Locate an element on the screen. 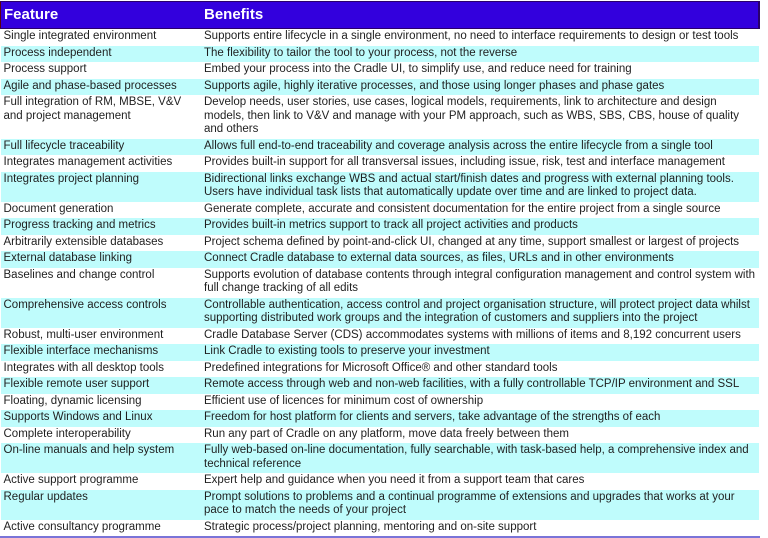 This screenshot has height=538, width=768. table-header: Feature Benefits is located at coordinates (380, 15).